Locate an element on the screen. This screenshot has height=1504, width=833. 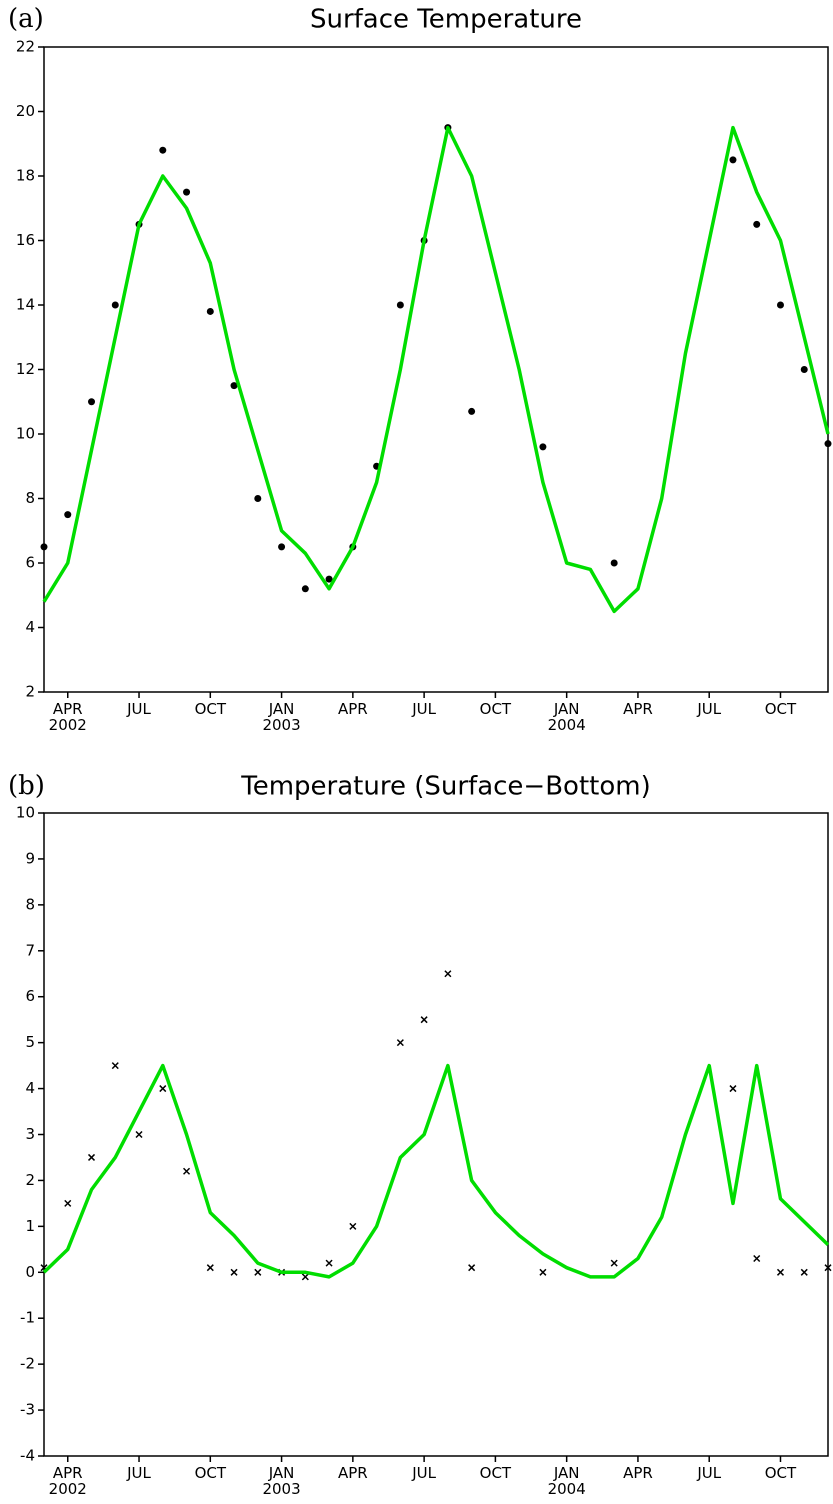
panel-label: (b) is located at coordinates (26, 786).